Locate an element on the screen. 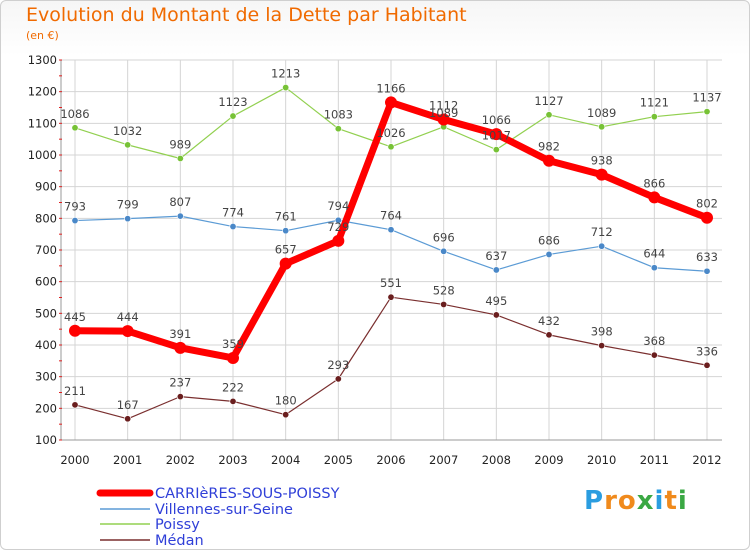 The width and height of the screenshot is (750, 550). data-label: 989 is located at coordinates (180, 144).